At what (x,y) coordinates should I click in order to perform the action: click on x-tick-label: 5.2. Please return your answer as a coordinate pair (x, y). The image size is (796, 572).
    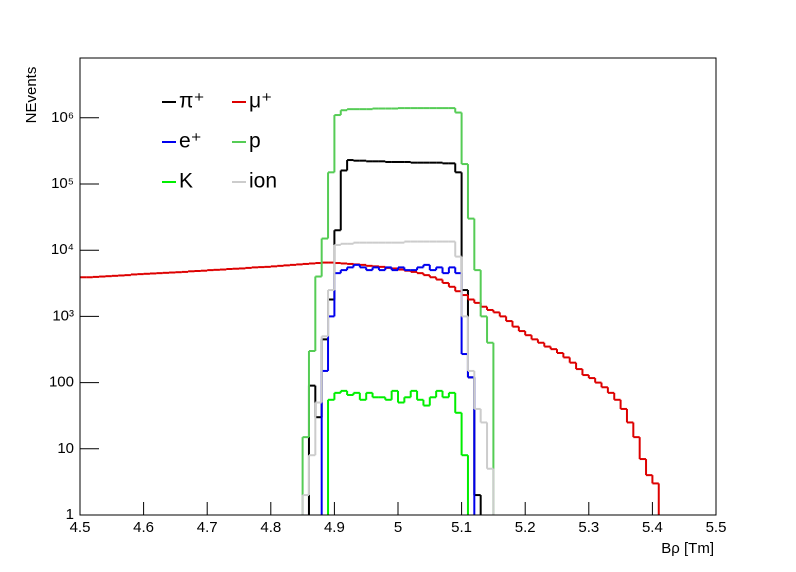
    Looking at the image, I should click on (525, 527).